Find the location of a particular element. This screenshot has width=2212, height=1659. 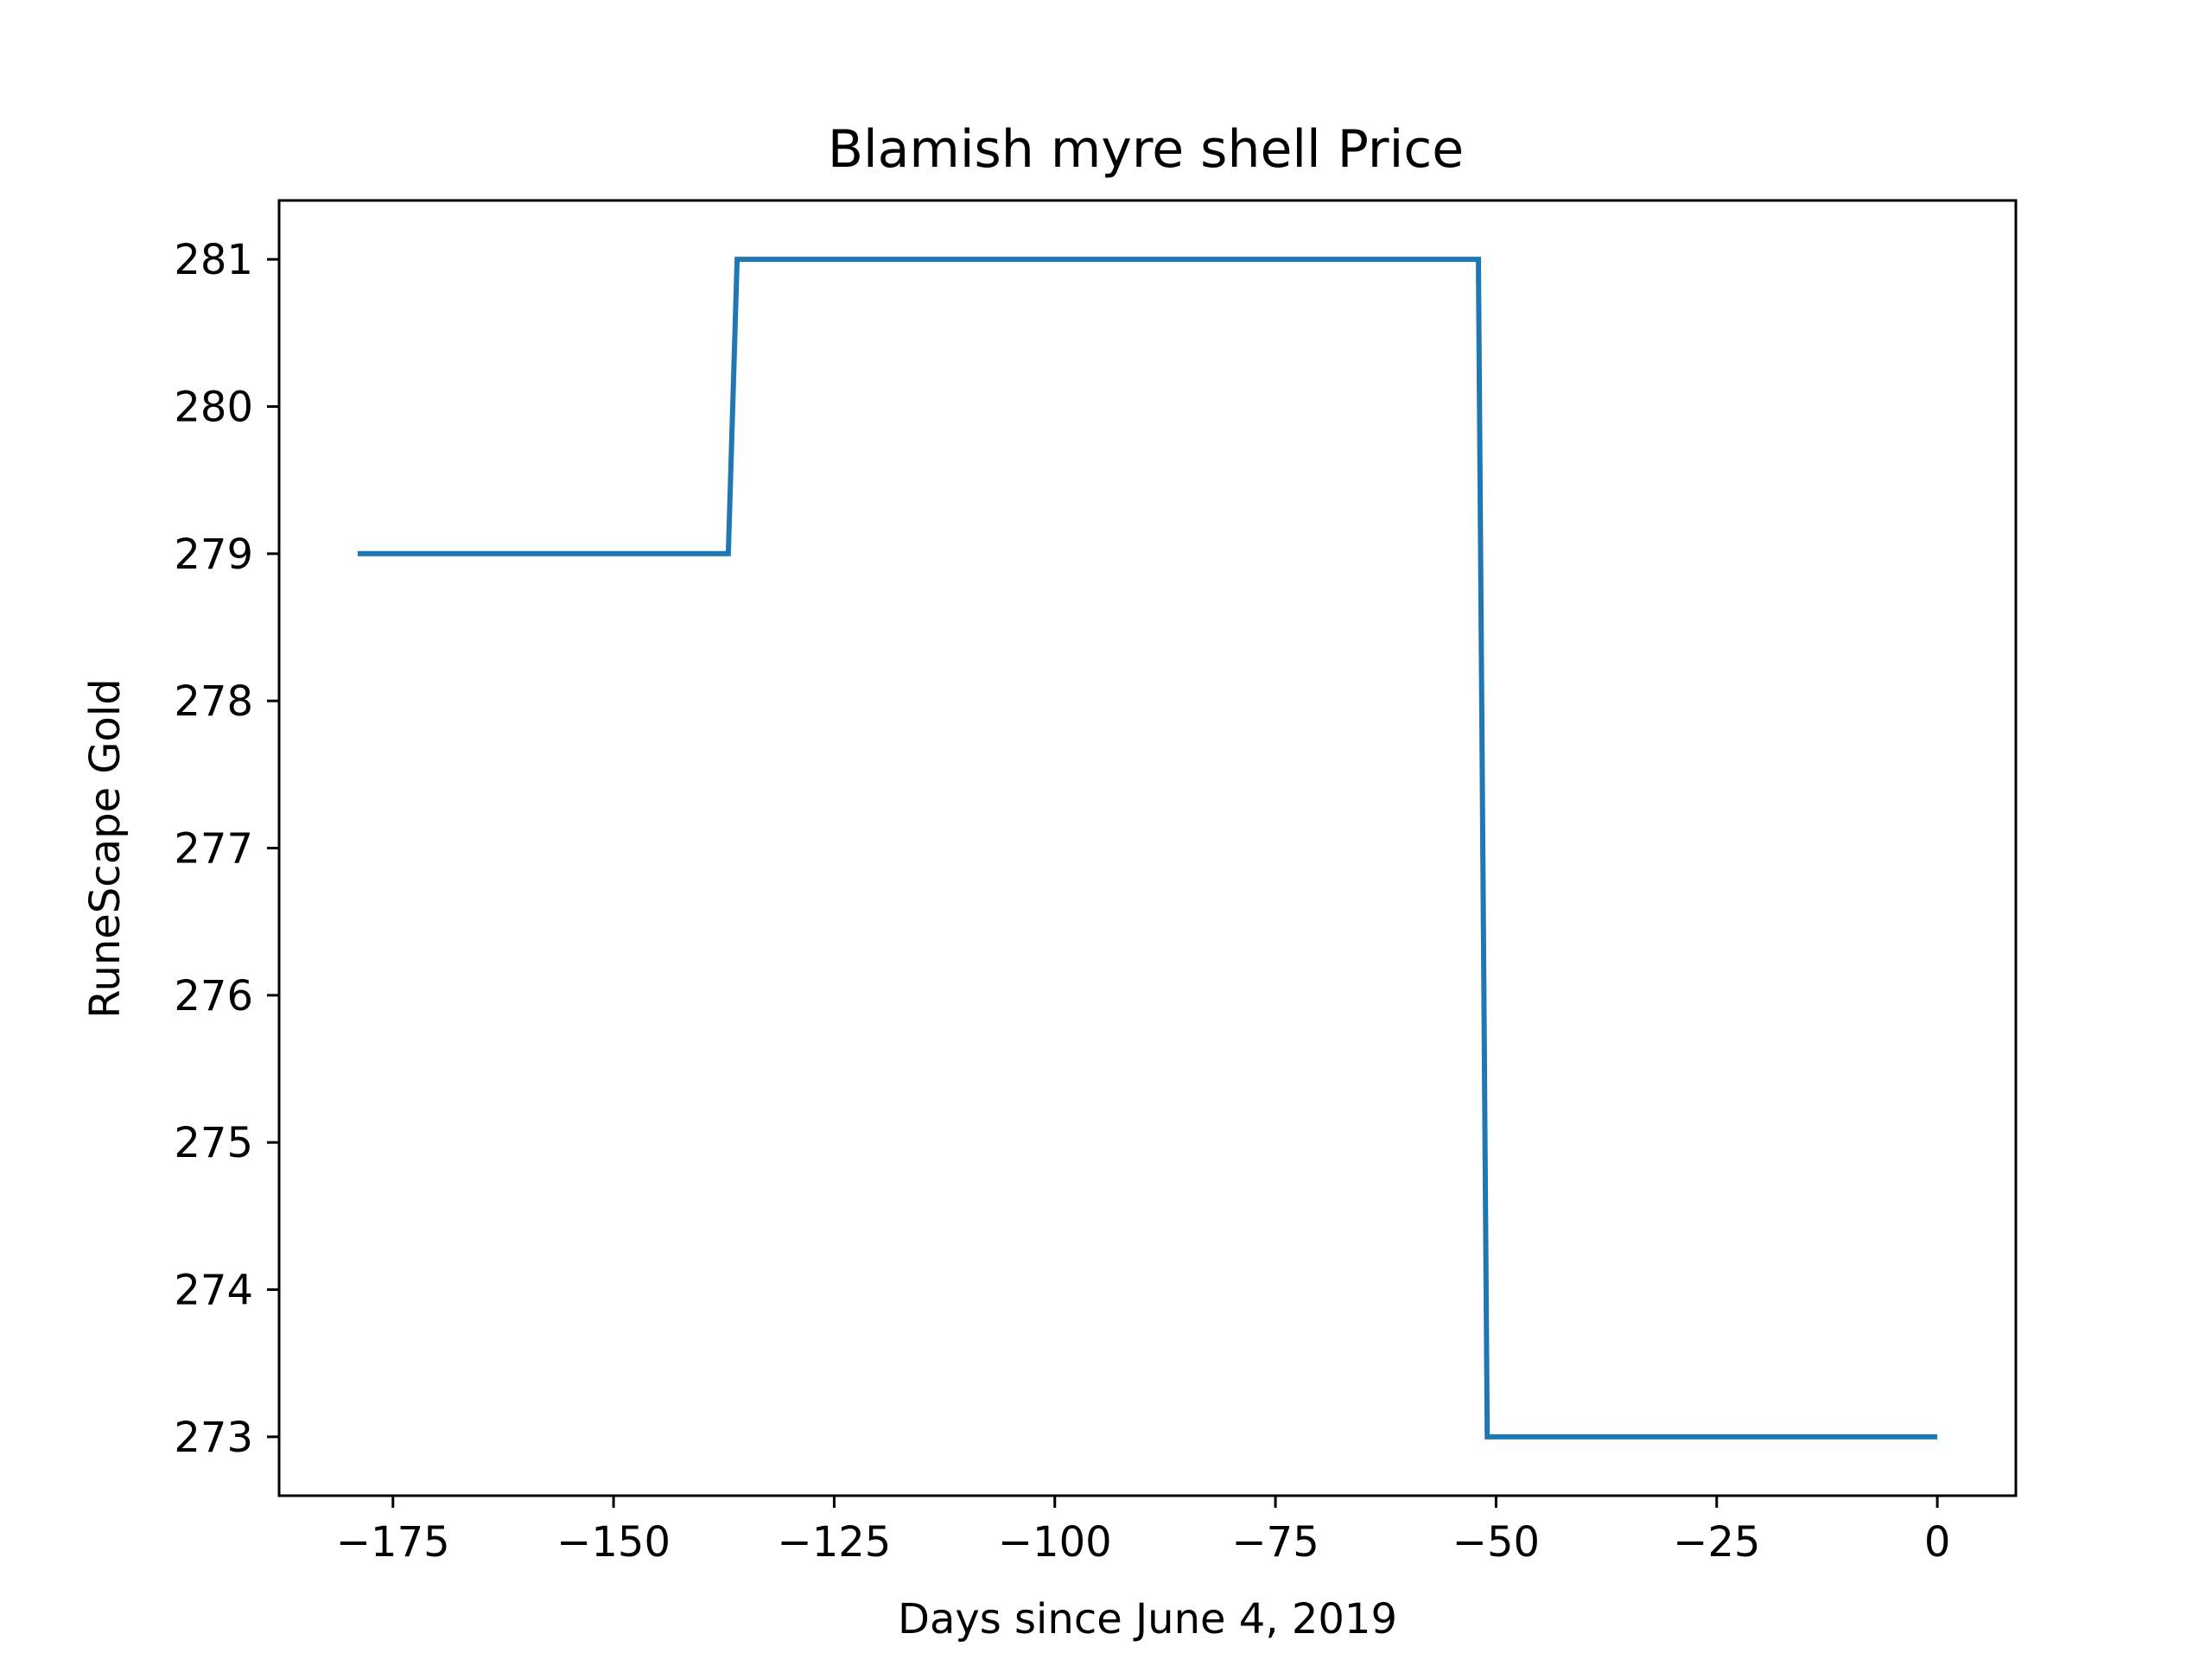

y-tick-label: 279 is located at coordinates (213, 555).